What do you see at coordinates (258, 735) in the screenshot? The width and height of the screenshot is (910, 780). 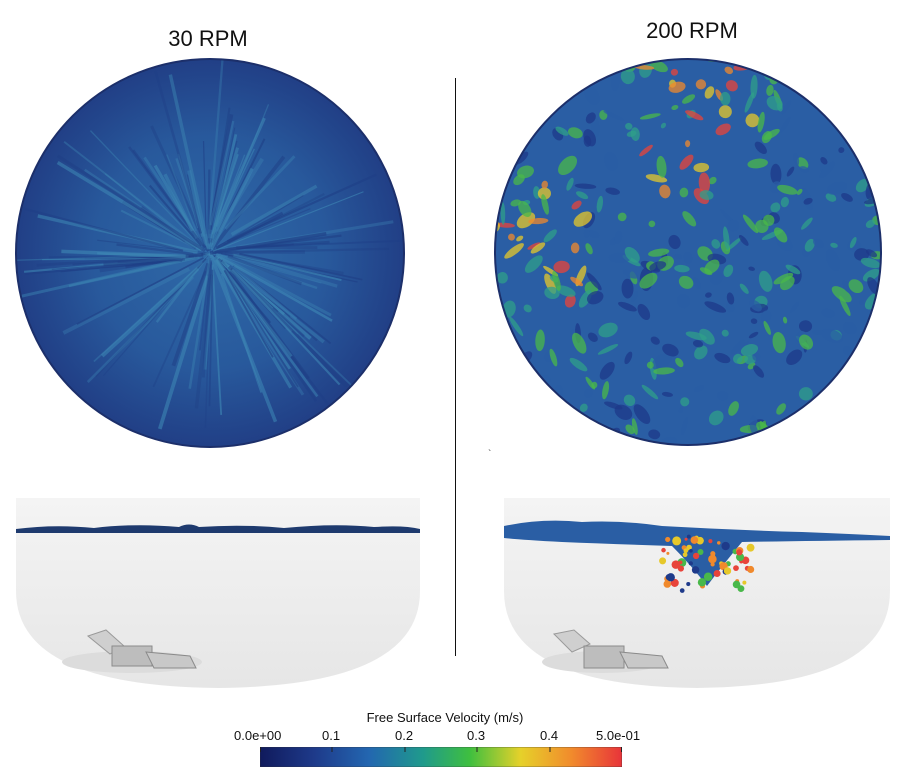 I see `colorbar-tick-label: 0.0e+00` at bounding box center [258, 735].